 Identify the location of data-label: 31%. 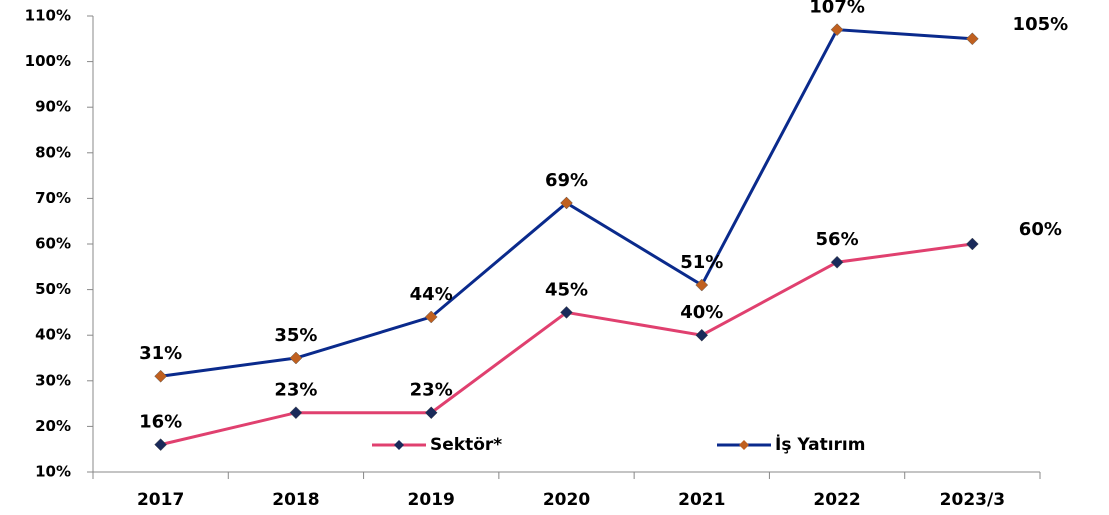
(160, 353).